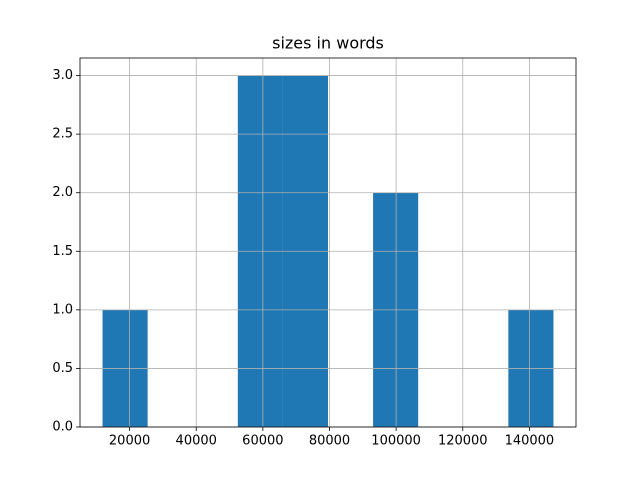 This screenshot has height=480, width=640. I want to click on y-tick-label: 1.5, so click(62, 251).